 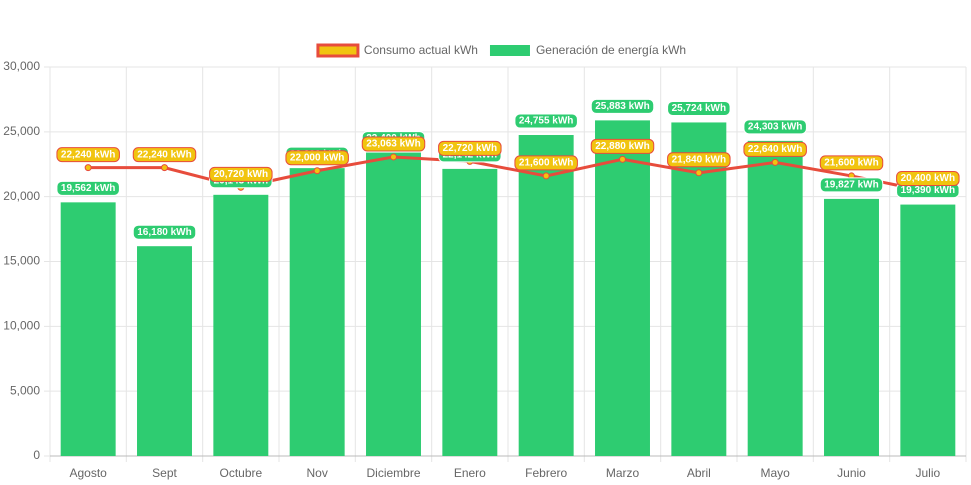 I want to click on x-tick-label: Sept, so click(x=164, y=473).